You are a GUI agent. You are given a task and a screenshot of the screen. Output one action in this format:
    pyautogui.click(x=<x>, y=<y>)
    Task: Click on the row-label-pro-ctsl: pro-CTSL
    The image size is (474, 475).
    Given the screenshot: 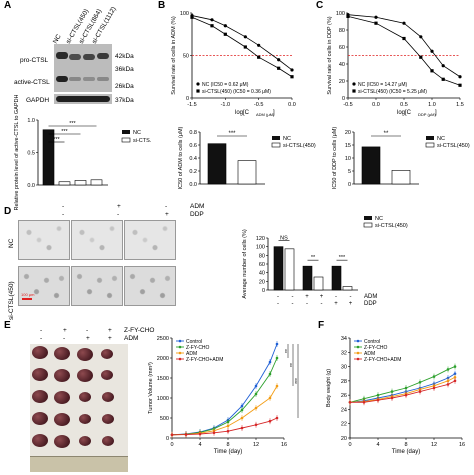 What is the action you would take?
    pyautogui.click(x=34, y=60)
    